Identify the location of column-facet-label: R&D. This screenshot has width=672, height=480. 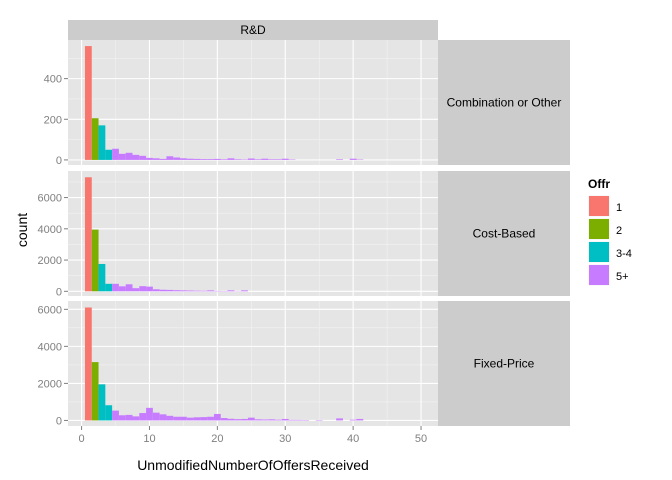
(253, 30).